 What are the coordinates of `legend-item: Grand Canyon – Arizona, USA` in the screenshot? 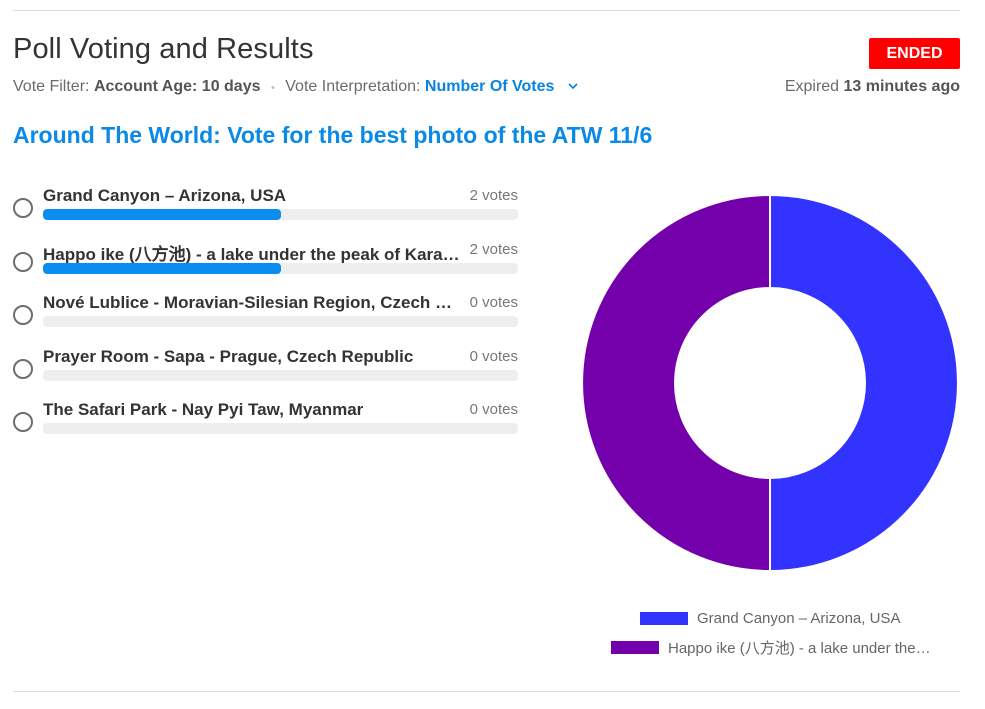 It's located at (770, 618).